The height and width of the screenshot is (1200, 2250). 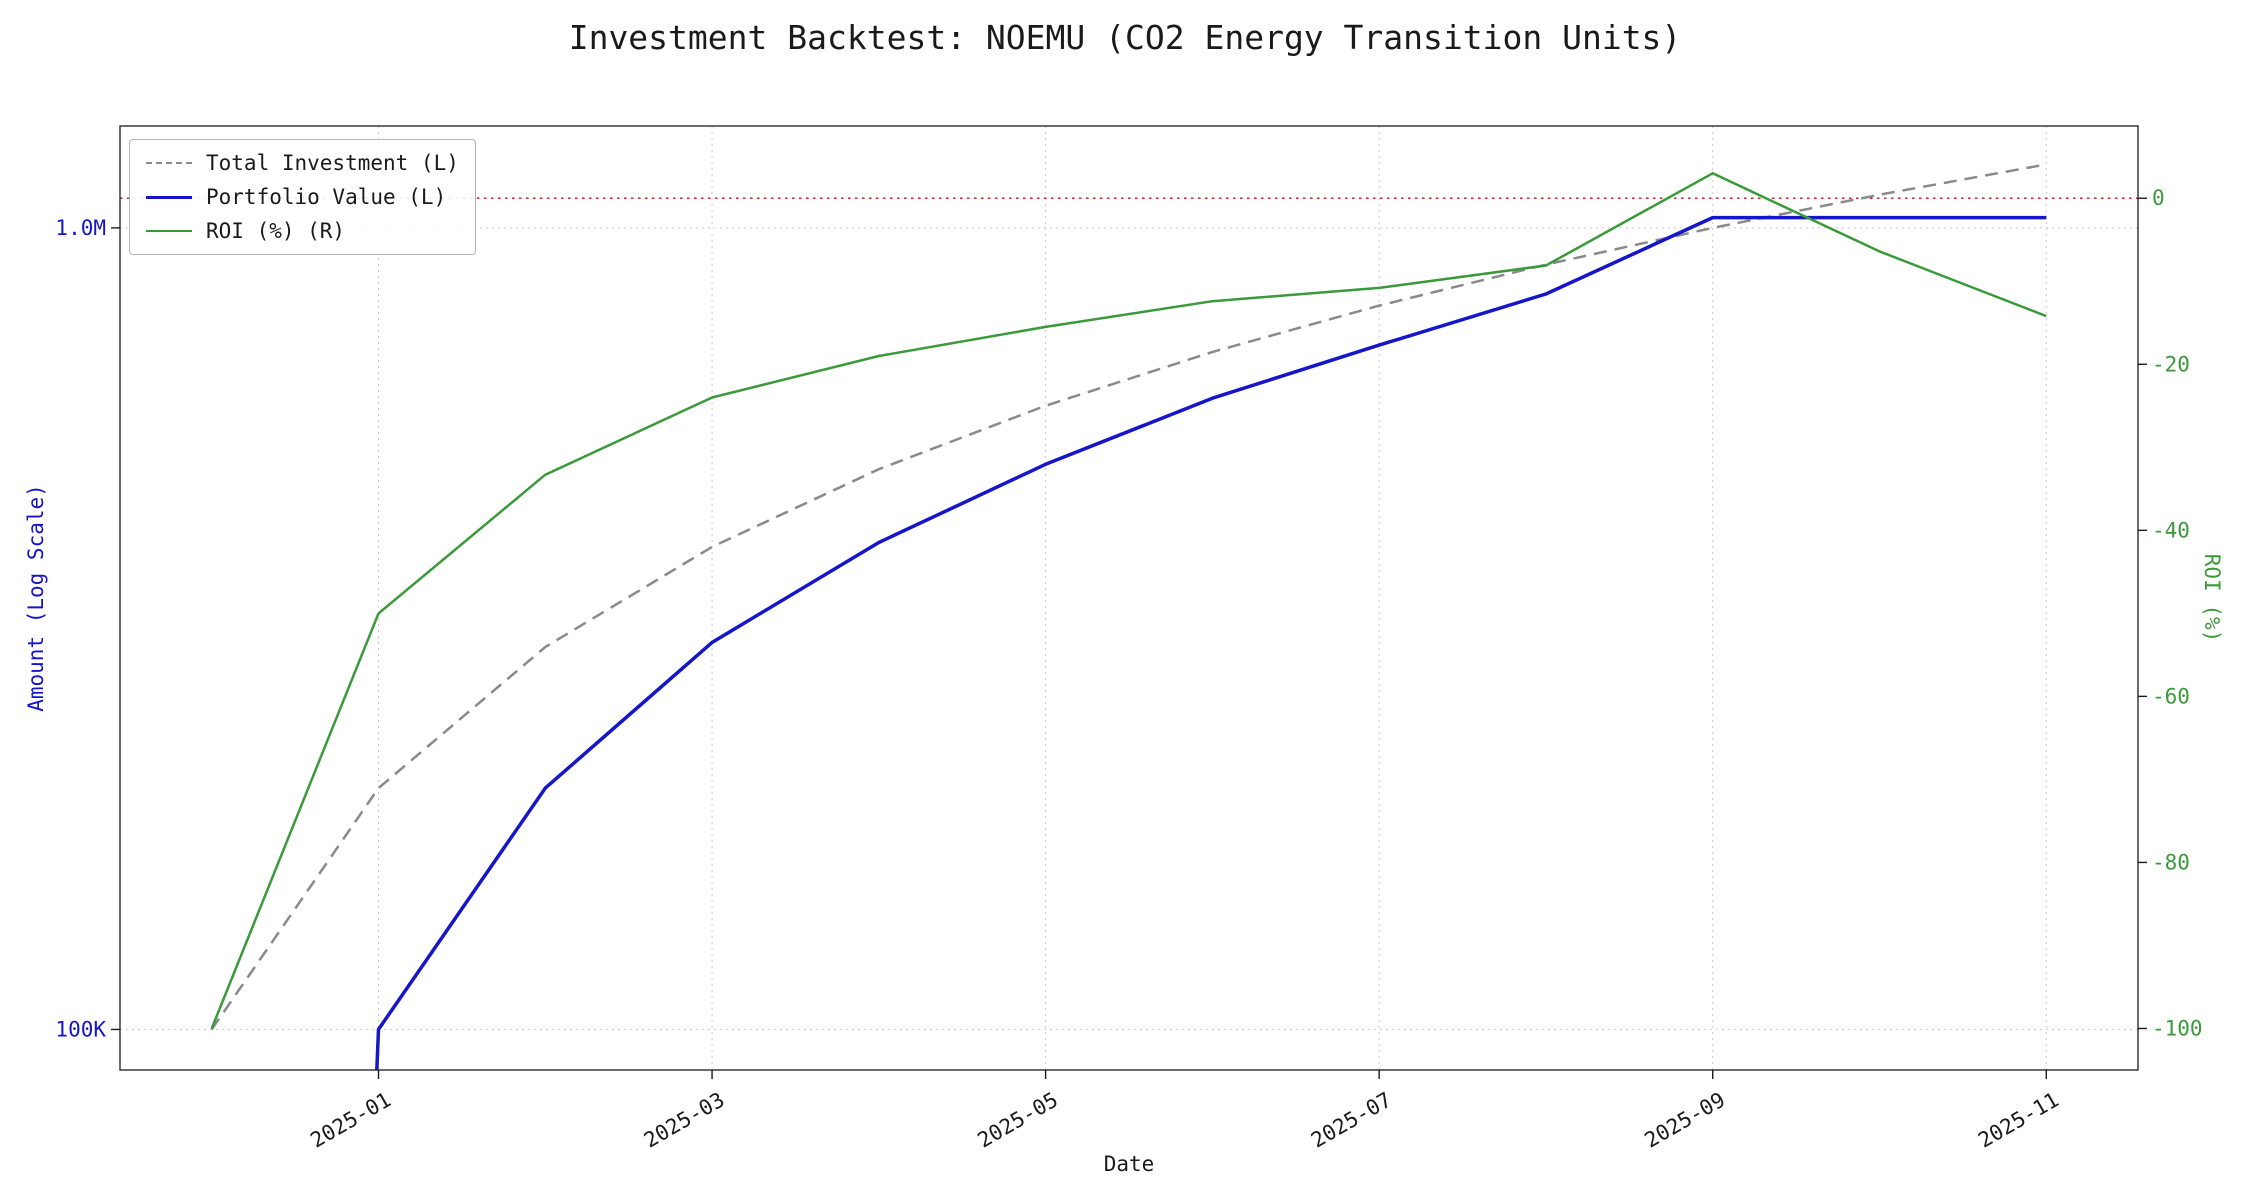 What do you see at coordinates (2177, 1028) in the screenshot?
I see `right-y-tick-label: -100` at bounding box center [2177, 1028].